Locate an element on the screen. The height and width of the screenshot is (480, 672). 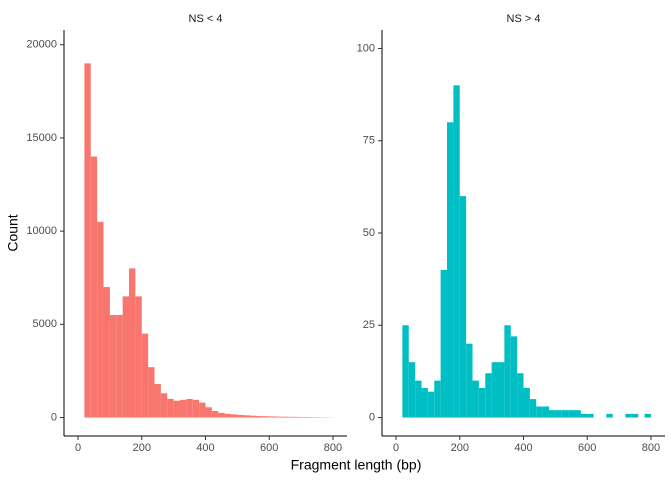
y-tick-label: 15000 is located at coordinates (41, 138).